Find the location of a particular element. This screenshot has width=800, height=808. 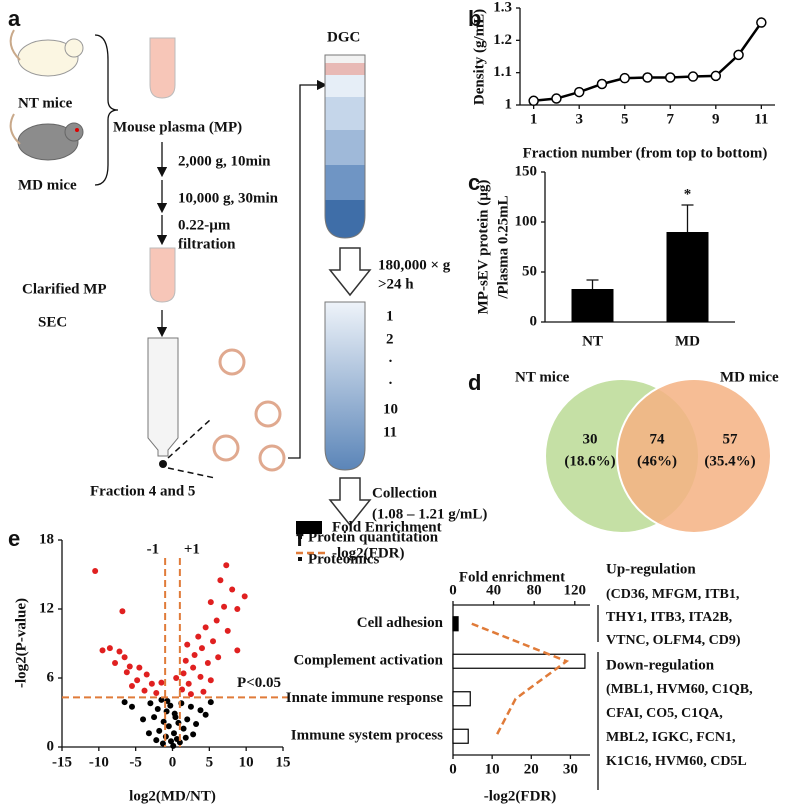

x-tick-label: 80 is located at coordinates (534, 590).